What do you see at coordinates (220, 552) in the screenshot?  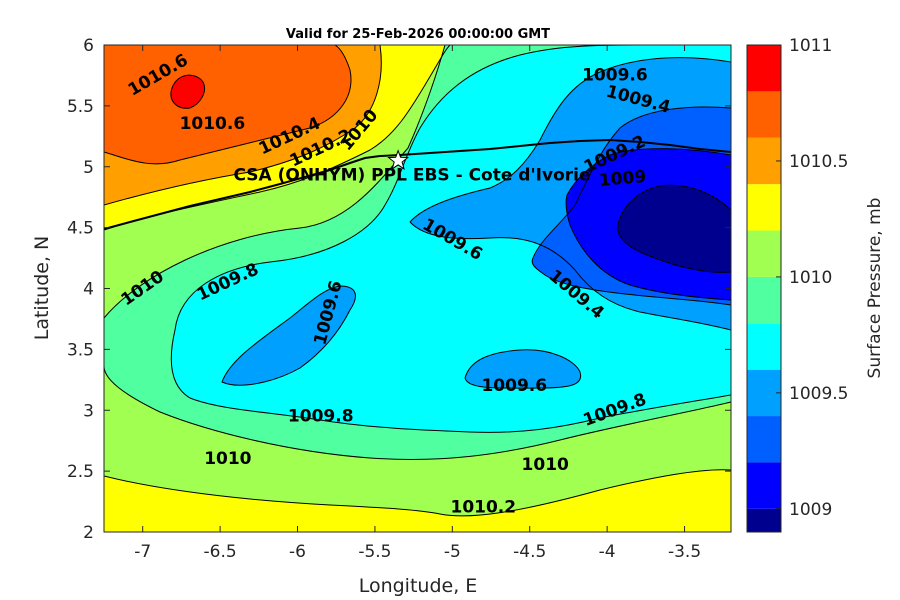 I see `x-tick-label: -6.5` at bounding box center [220, 552].